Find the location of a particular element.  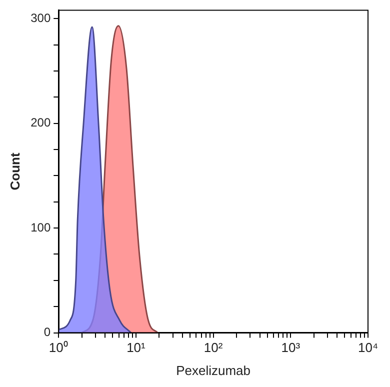

x-tick-label: 10⁴ is located at coordinates (368, 348).